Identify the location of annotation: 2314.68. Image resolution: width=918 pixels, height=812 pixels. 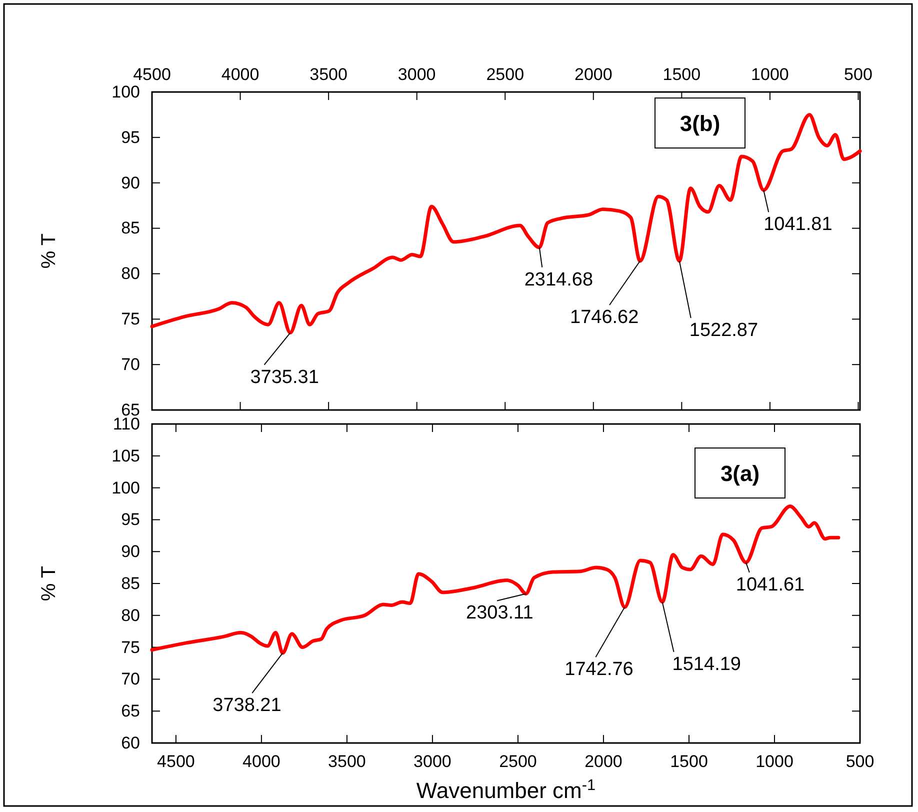
(559, 279).